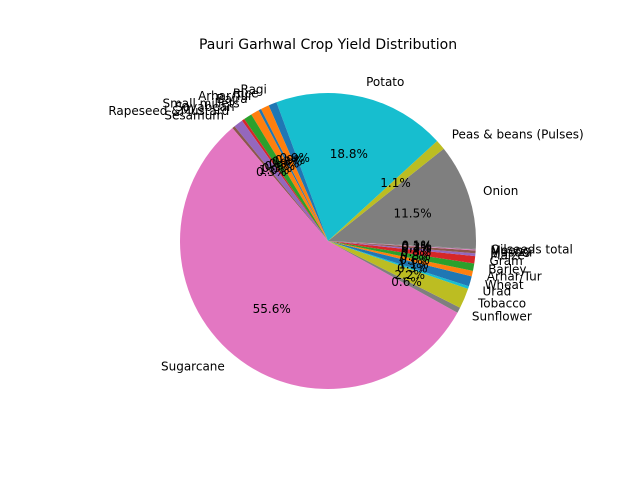 This screenshot has height=480, width=640. I want to click on percent-label-18: 11.5%, so click(413, 213).